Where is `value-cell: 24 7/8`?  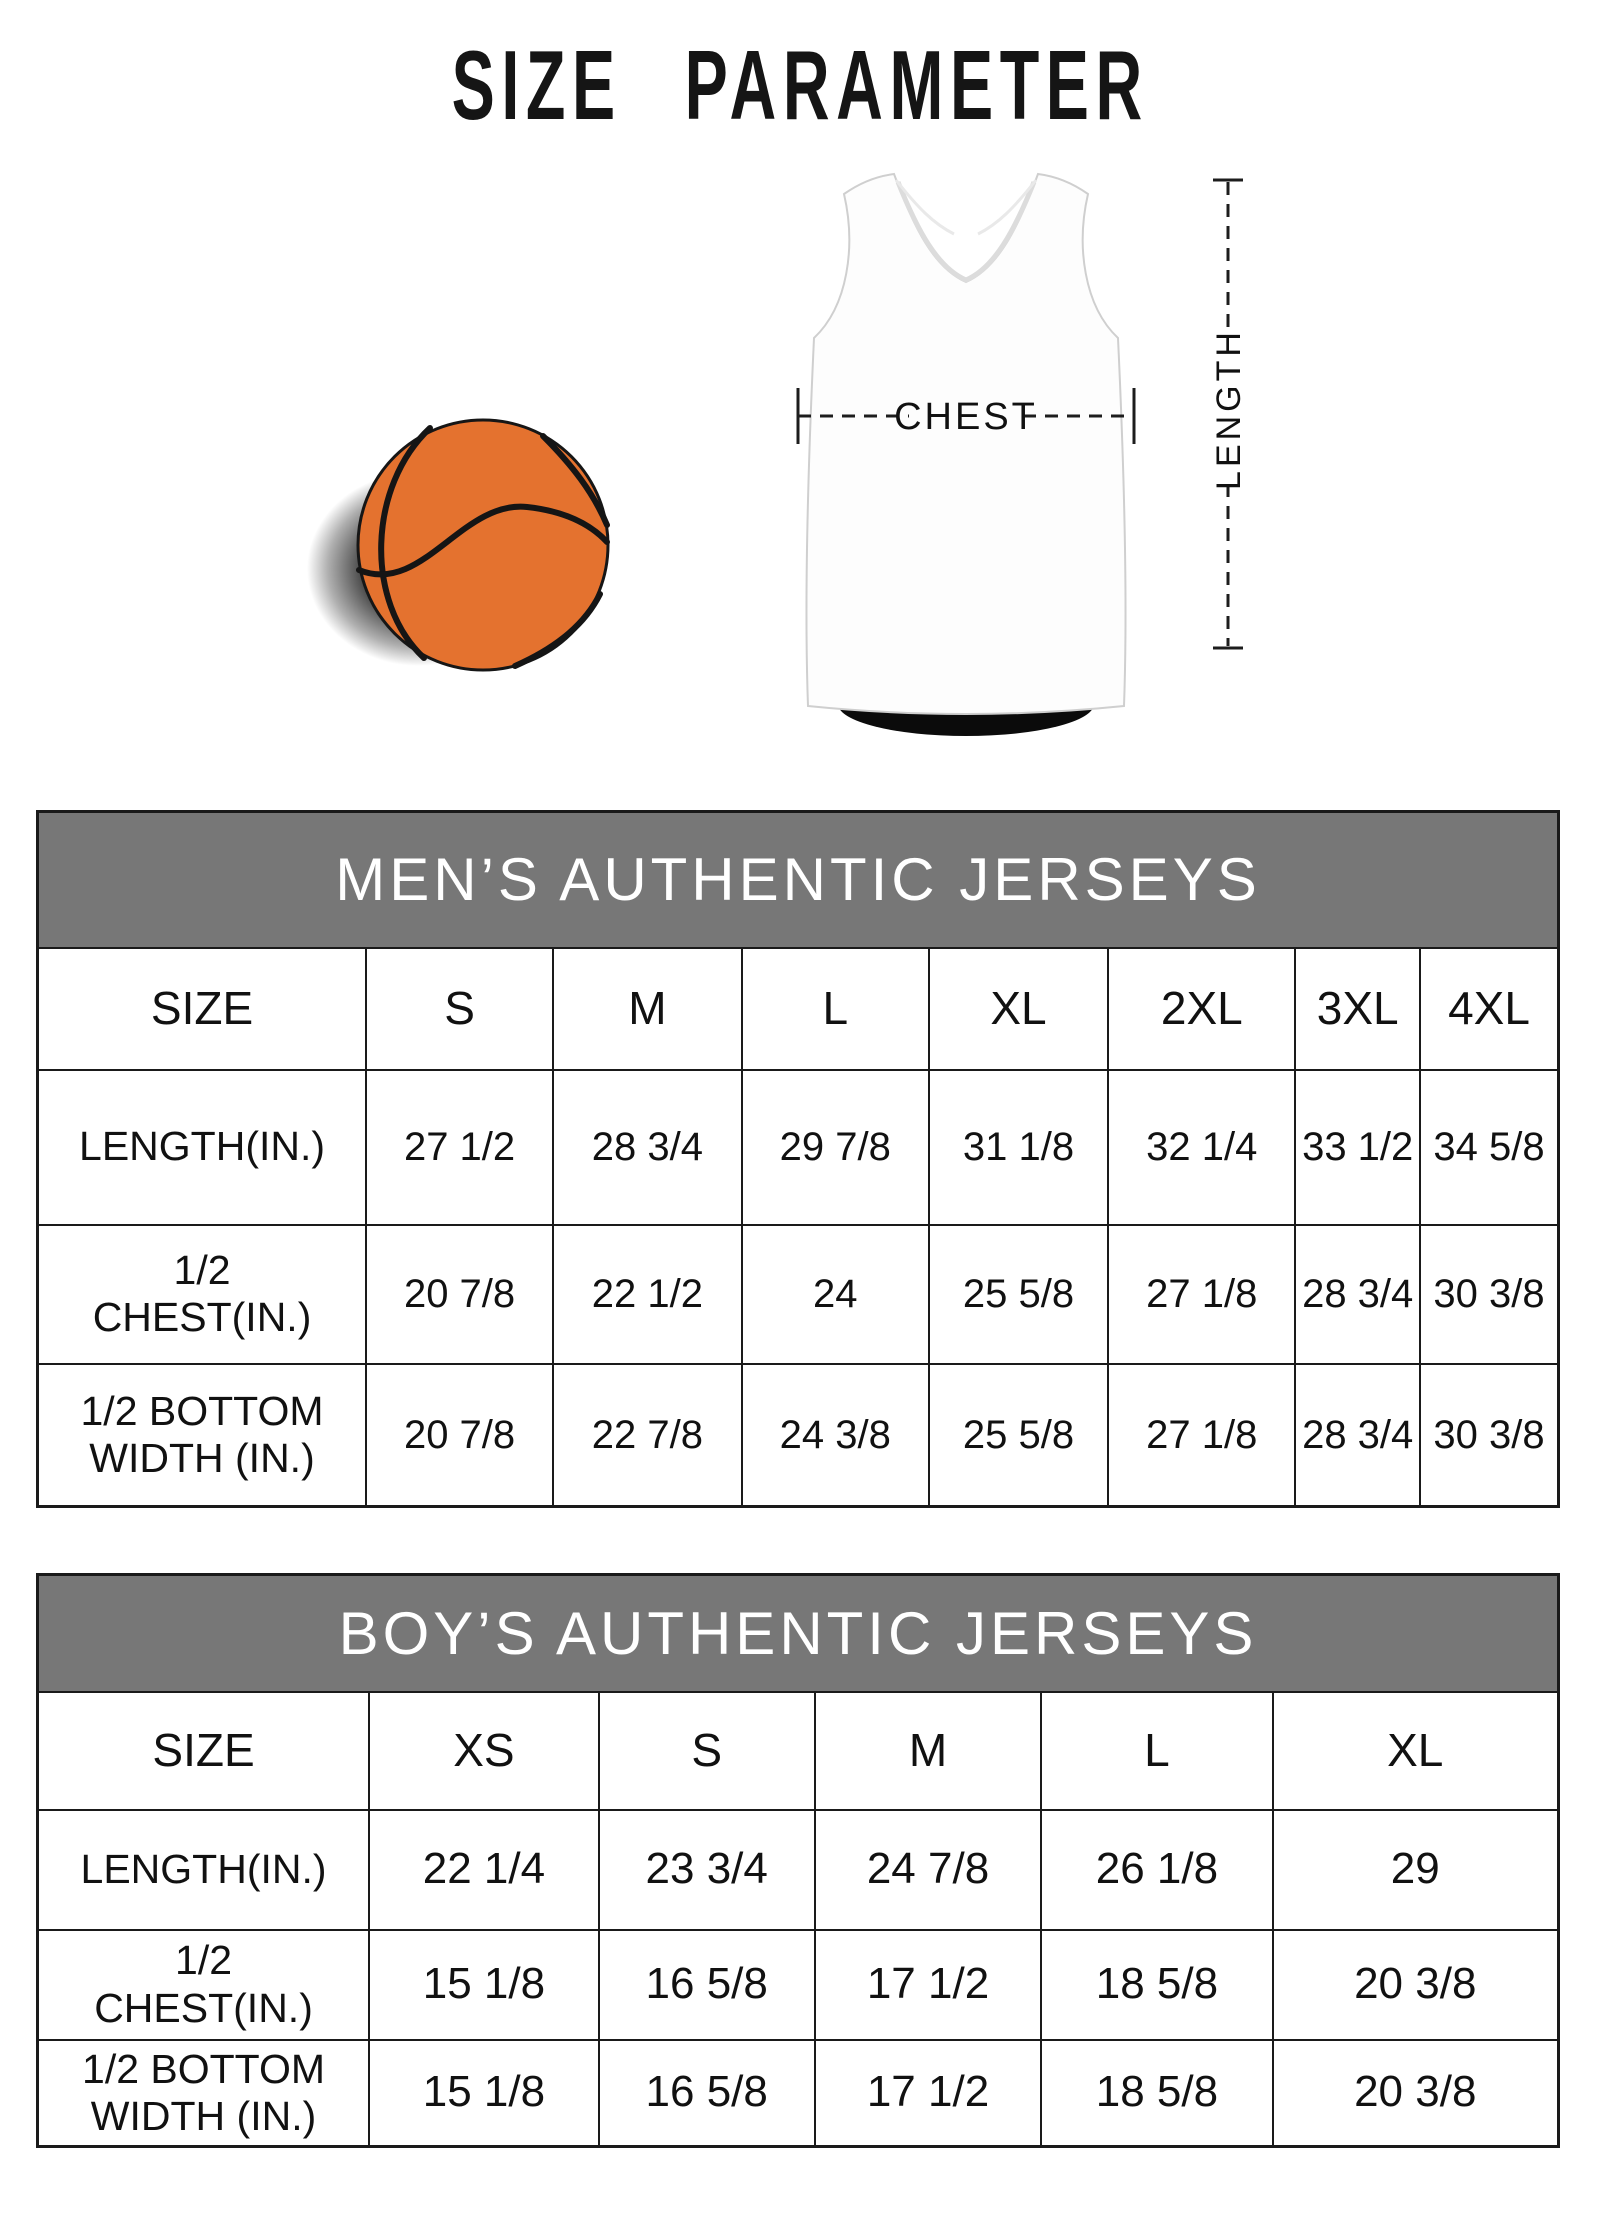
value-cell: 24 7/8 is located at coordinates (928, 1869).